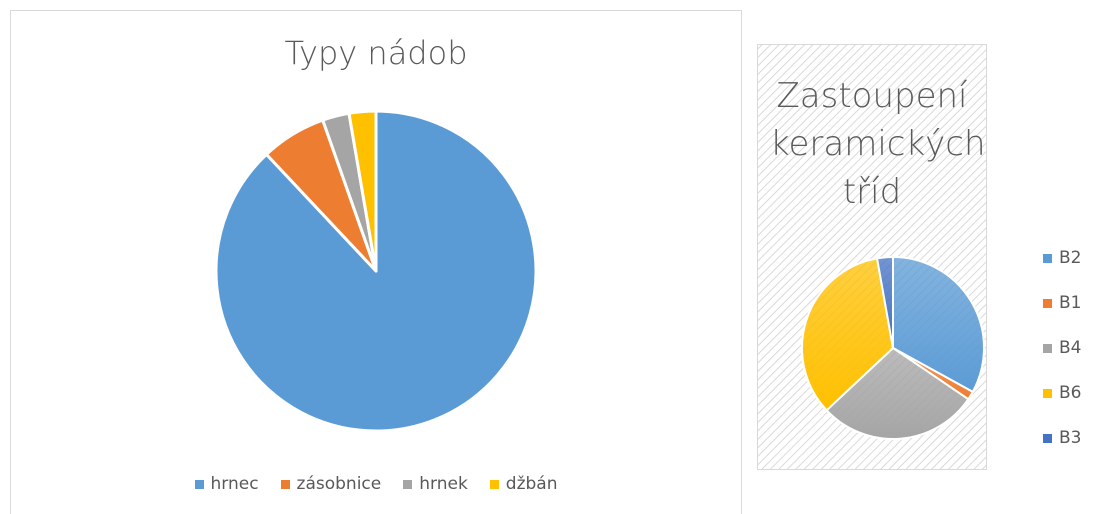 The width and height of the screenshot is (1100, 514). I want to click on legend-item: hrnec, so click(226, 484).